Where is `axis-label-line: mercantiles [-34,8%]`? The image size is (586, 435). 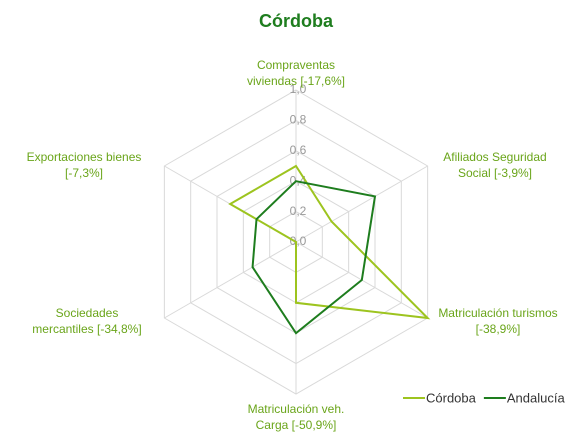
axis-label-line: mercantiles [-34,8%] is located at coordinates (86, 329).